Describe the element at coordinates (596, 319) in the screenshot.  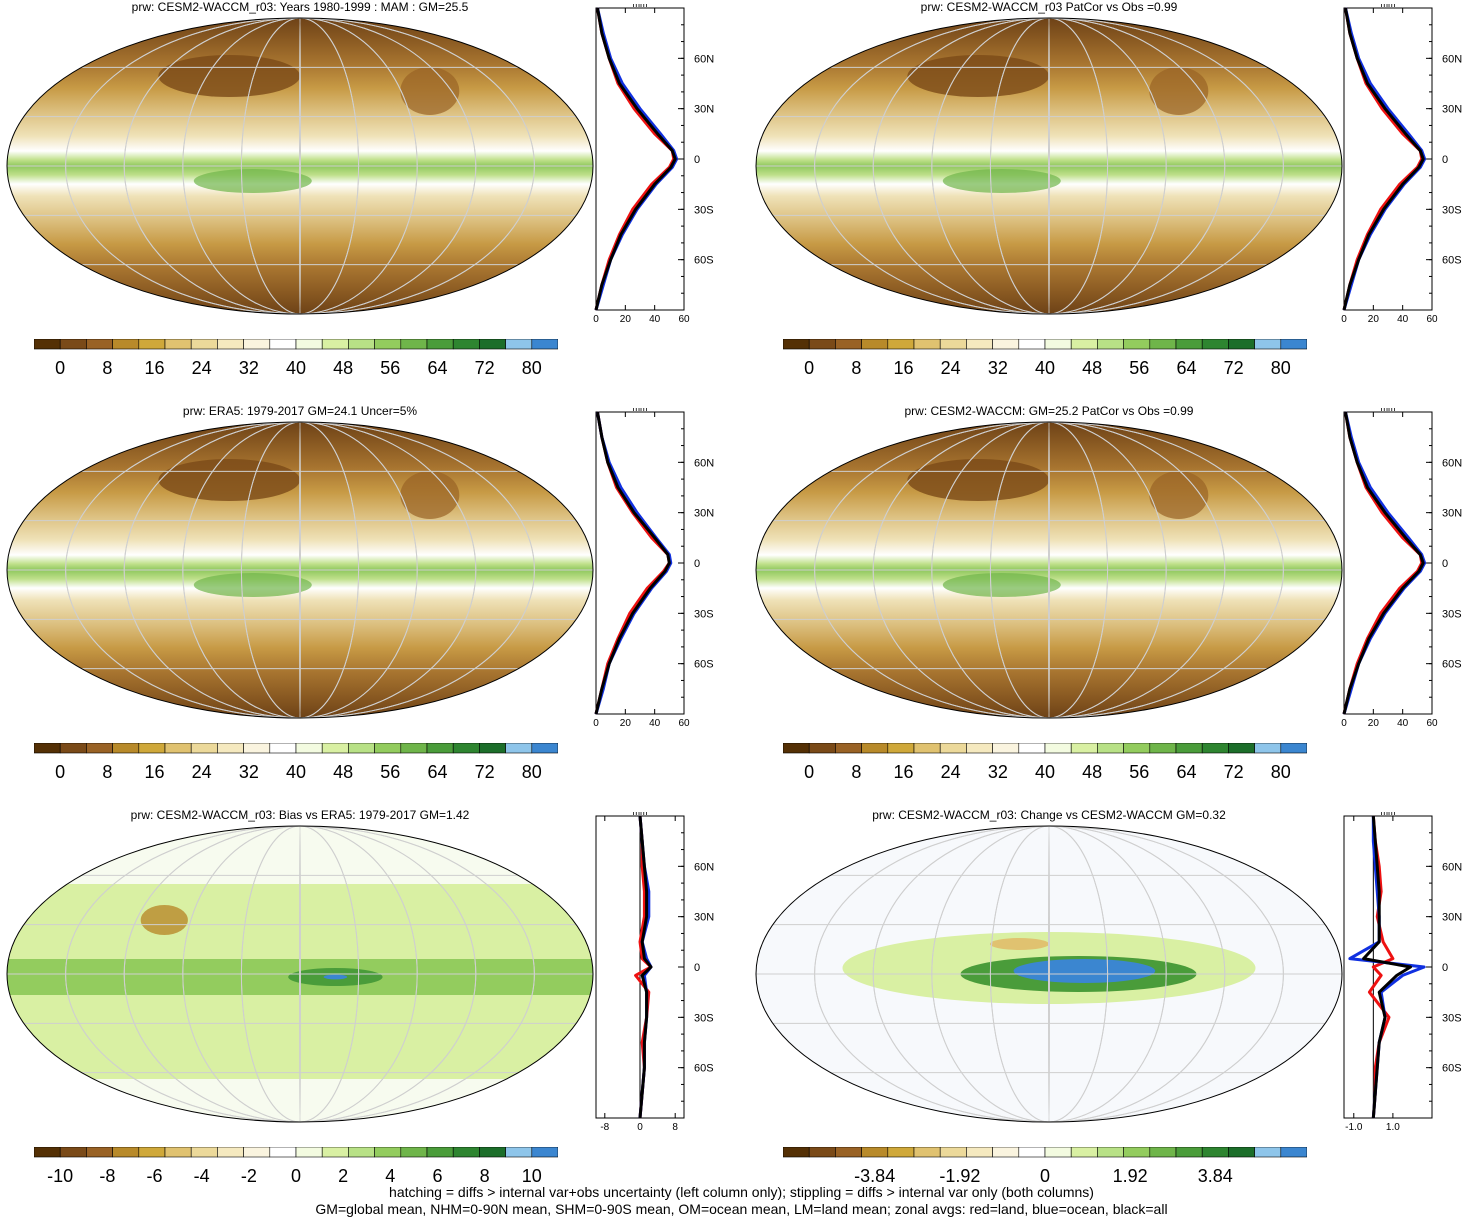
I see `zonal-x-tick: 0` at that location.